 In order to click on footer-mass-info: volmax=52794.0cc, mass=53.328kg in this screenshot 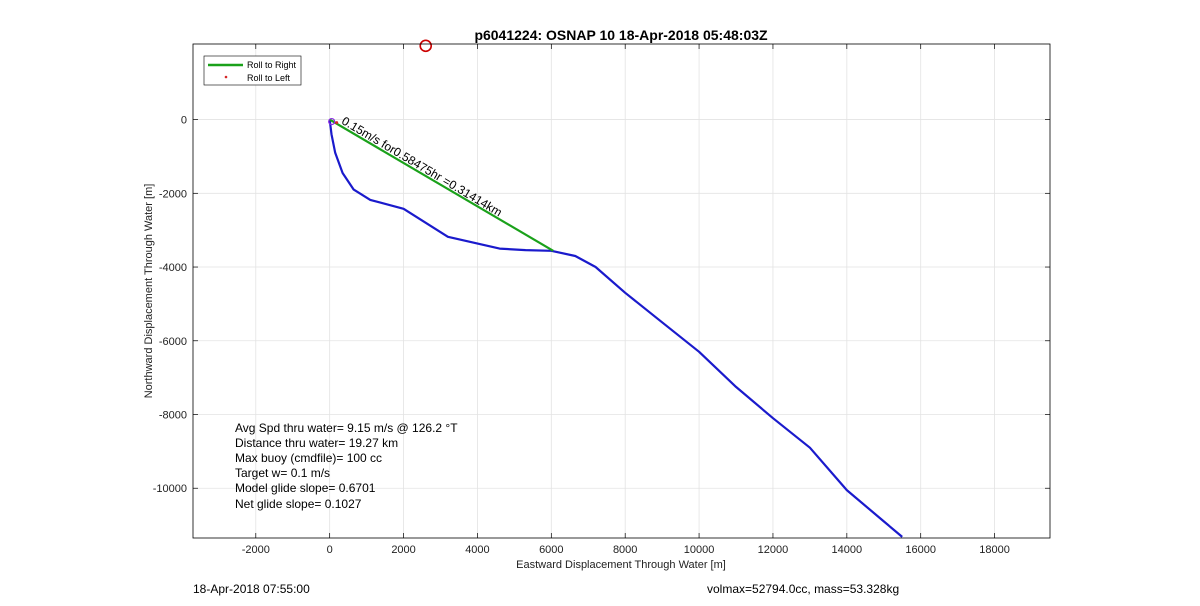, I will do `click(803, 589)`.